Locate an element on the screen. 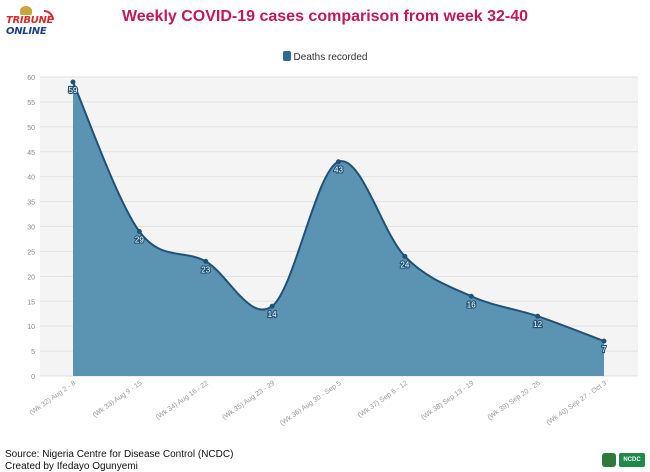 The width and height of the screenshot is (650, 472). data-label: 7 is located at coordinates (604, 349).